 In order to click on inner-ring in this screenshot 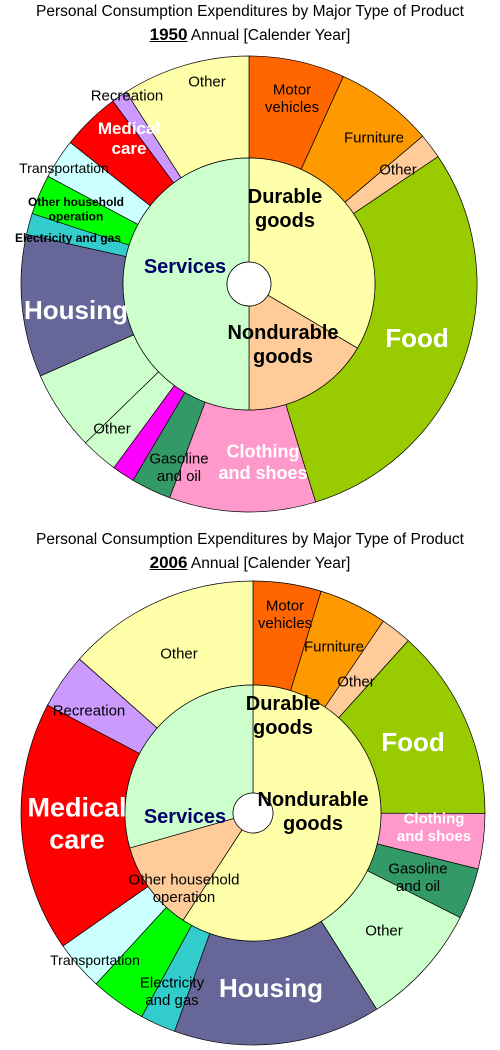, I will do `click(249, 284)`.